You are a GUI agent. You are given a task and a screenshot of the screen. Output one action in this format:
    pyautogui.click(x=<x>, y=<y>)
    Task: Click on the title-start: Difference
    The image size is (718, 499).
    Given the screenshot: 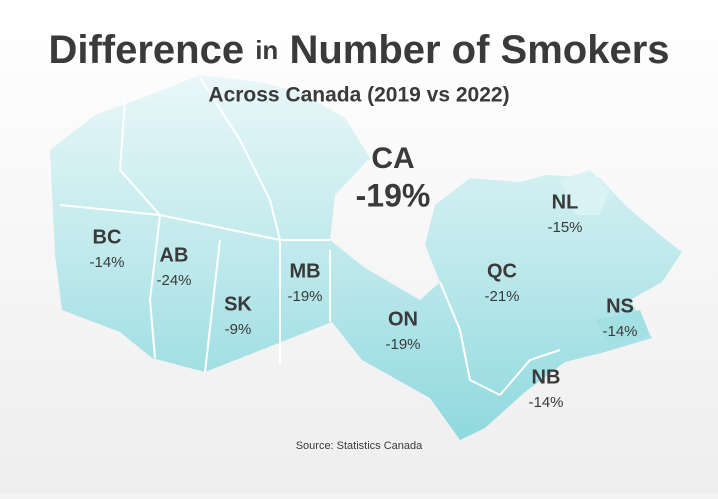 What is the action you would take?
    pyautogui.click(x=146, y=50)
    